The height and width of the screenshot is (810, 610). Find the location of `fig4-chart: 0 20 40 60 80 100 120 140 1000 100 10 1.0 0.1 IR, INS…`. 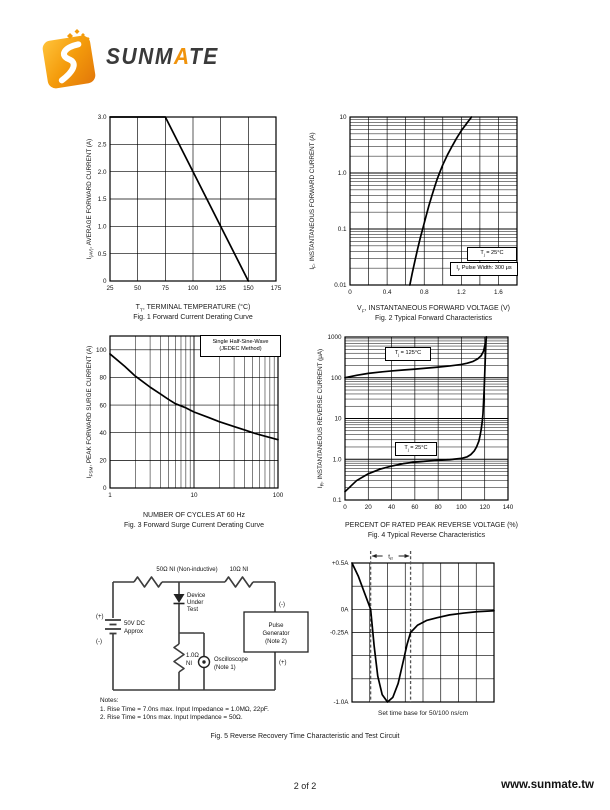

fig4-chart: 0 20 40 60 80 100 120 140 1000 100 10 1.0 0.1 IR, INS… is located at coordinates (415, 422).